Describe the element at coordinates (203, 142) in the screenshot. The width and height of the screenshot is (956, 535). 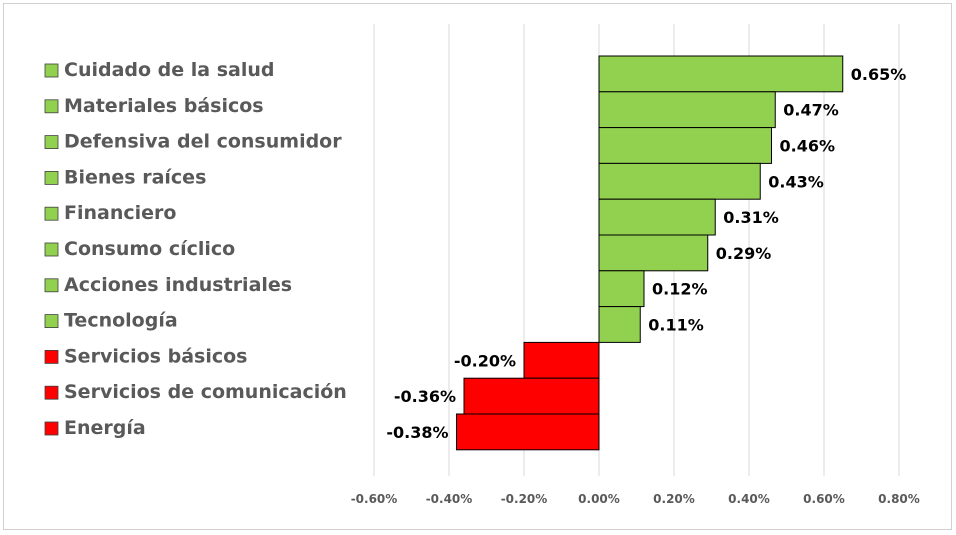
I see `legend-label: Defensiva del consumidor` at that location.